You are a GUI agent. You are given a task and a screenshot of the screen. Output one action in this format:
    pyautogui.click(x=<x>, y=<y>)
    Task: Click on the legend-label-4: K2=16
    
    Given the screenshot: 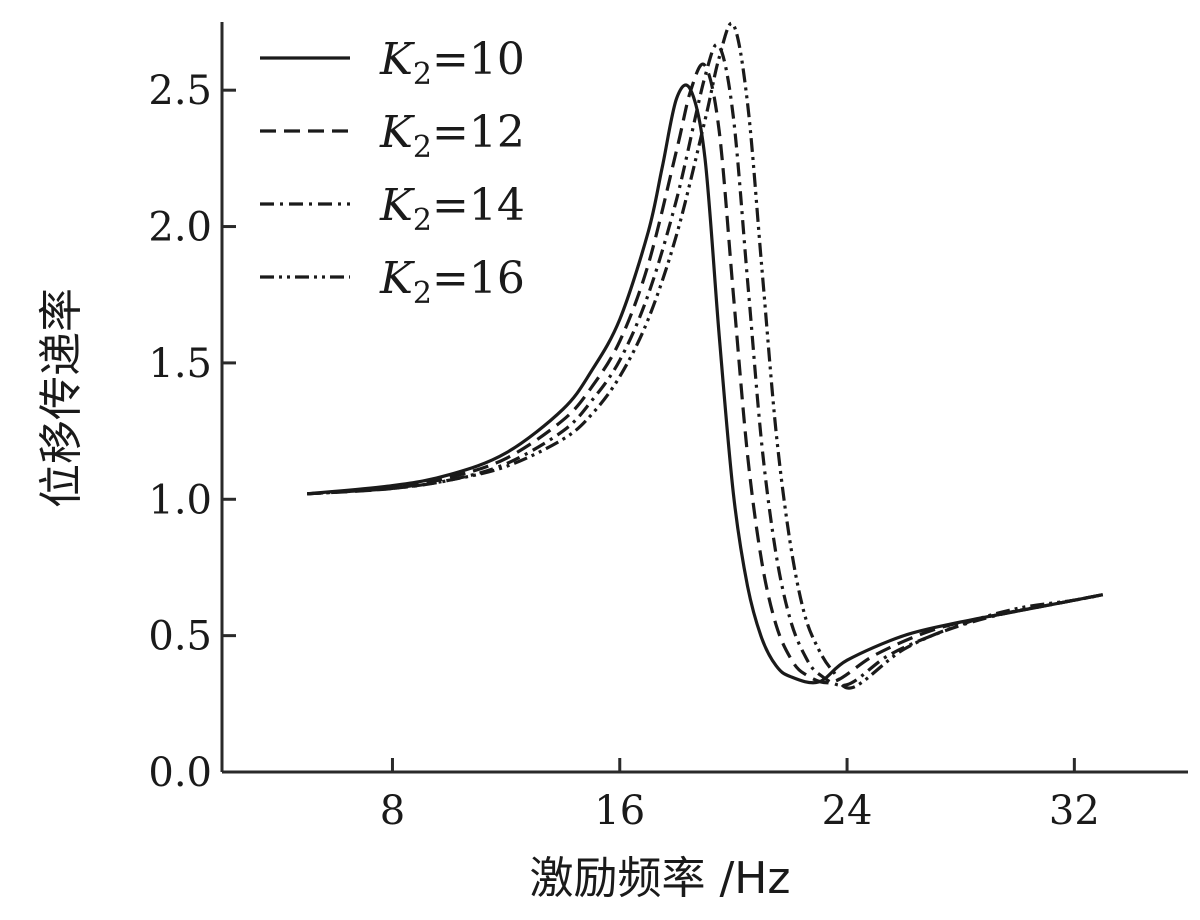 What is the action you would take?
    pyautogui.click(x=452, y=282)
    